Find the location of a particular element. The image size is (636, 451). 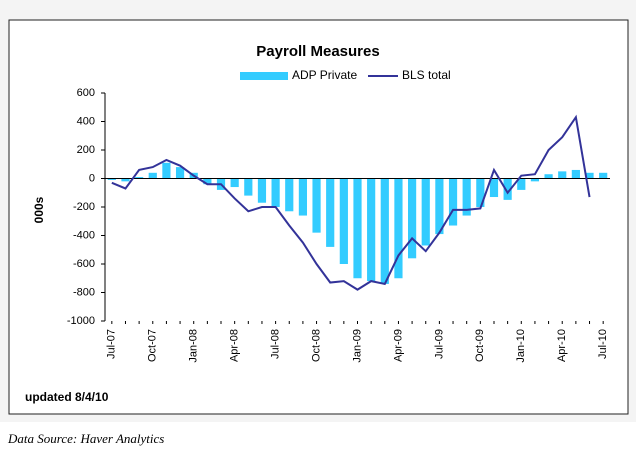

legend-swatch is located at coordinates (264, 76).